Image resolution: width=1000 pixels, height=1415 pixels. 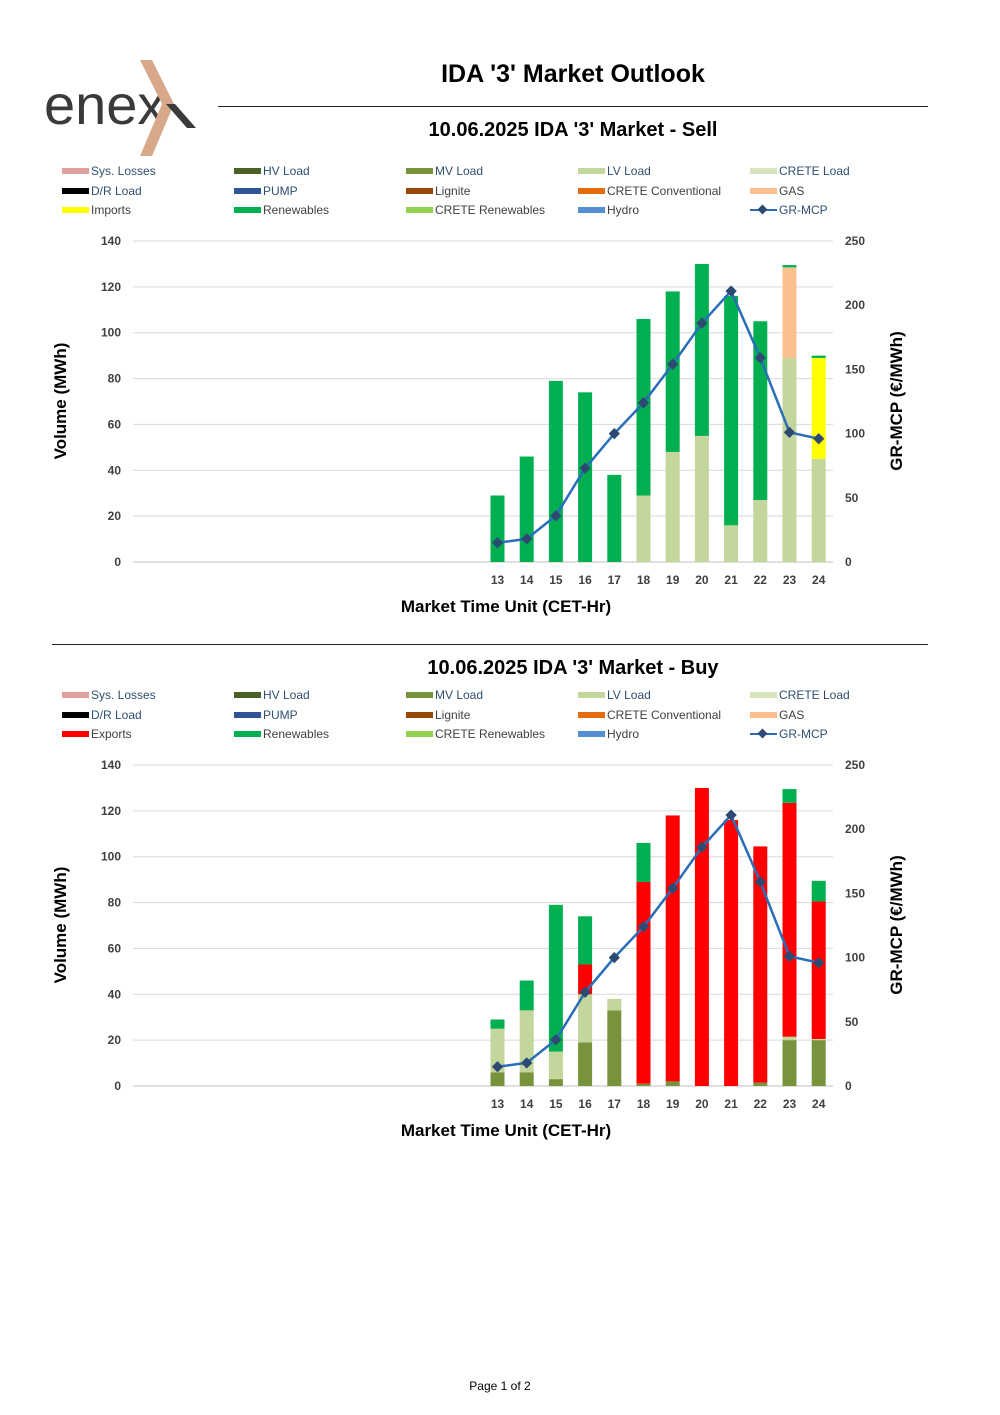 I want to click on y2-tick-label: 150, so click(x=855, y=893).